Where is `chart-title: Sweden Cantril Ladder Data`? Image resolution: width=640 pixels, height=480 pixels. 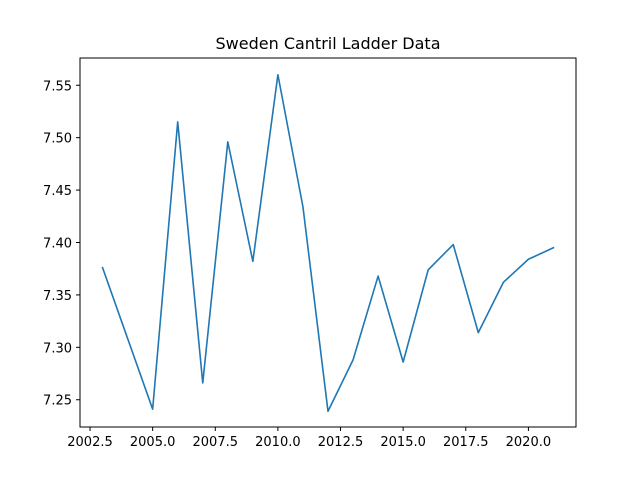 chart-title: Sweden Cantril Ladder Data is located at coordinates (328, 43).